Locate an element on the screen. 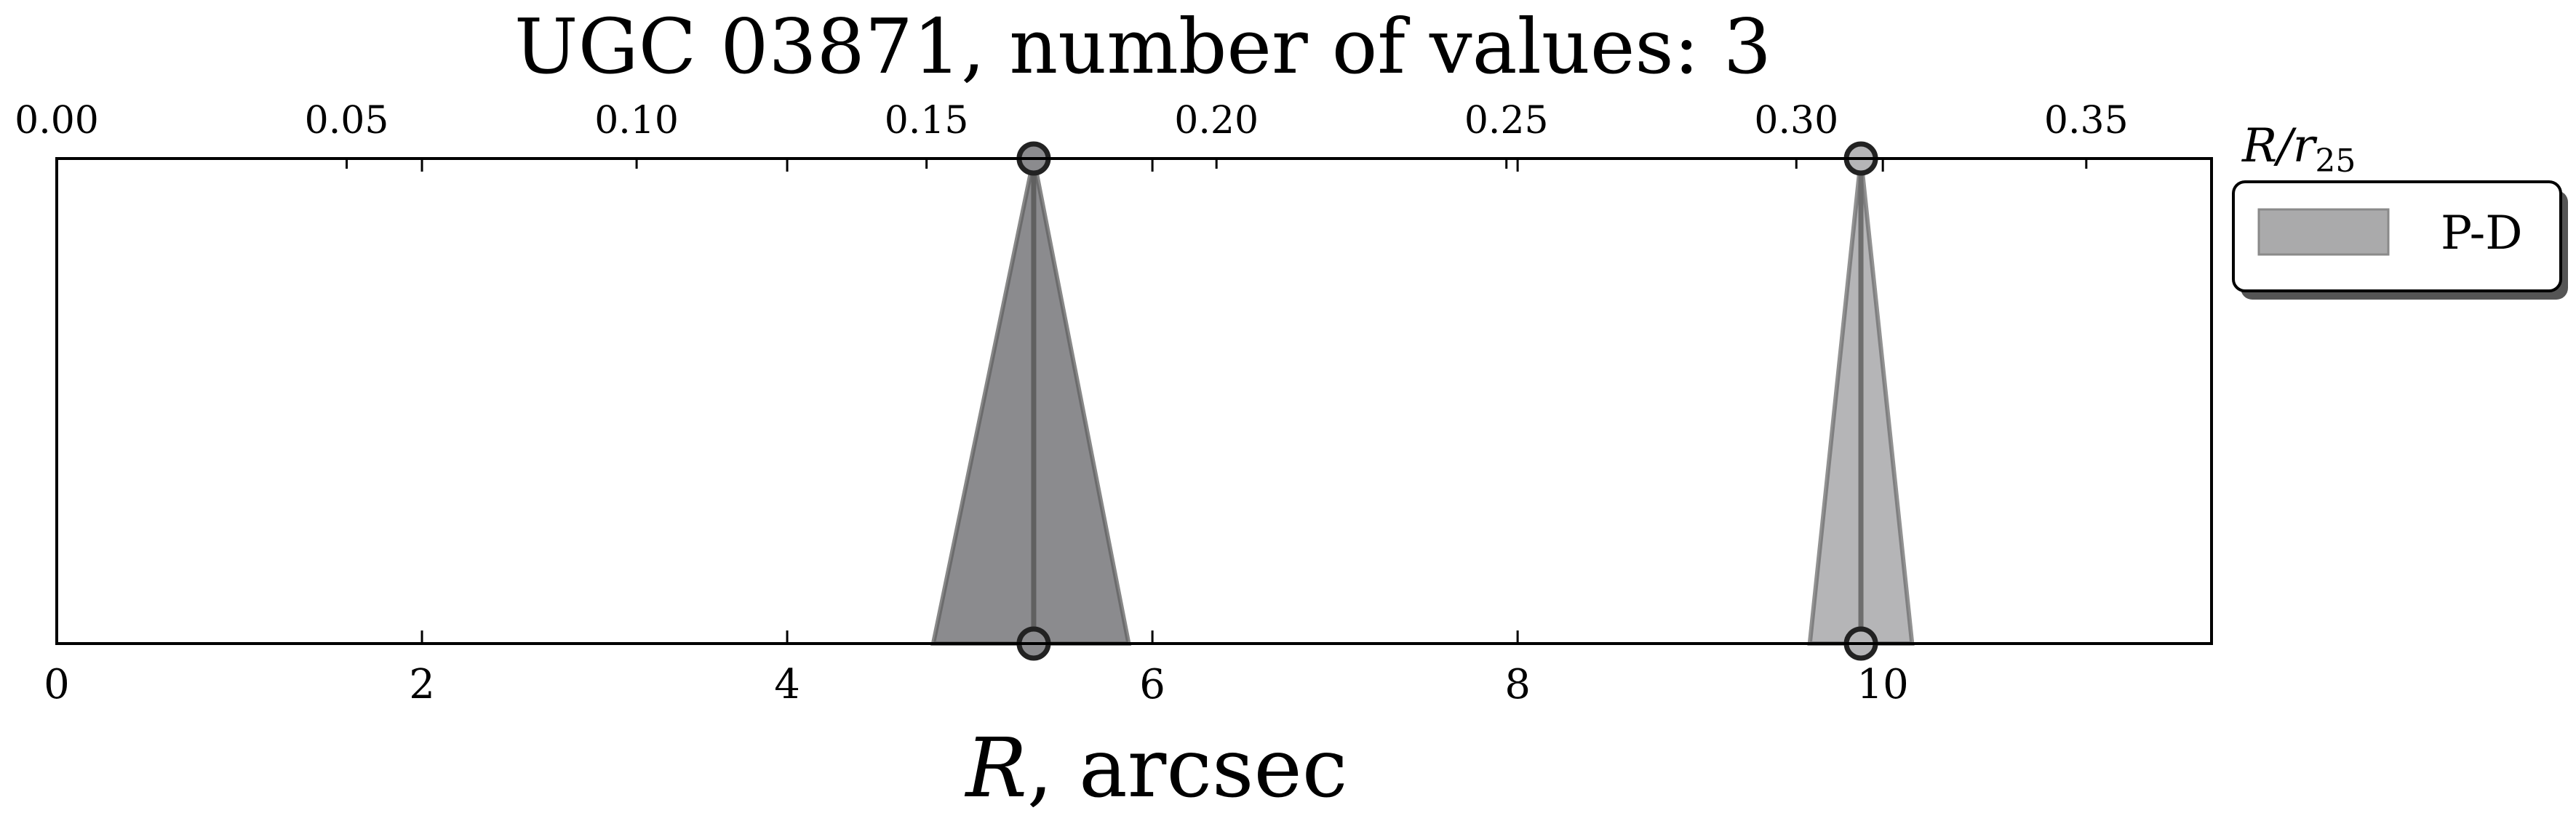  bottom-tick-label: 6 is located at coordinates (1152, 685).